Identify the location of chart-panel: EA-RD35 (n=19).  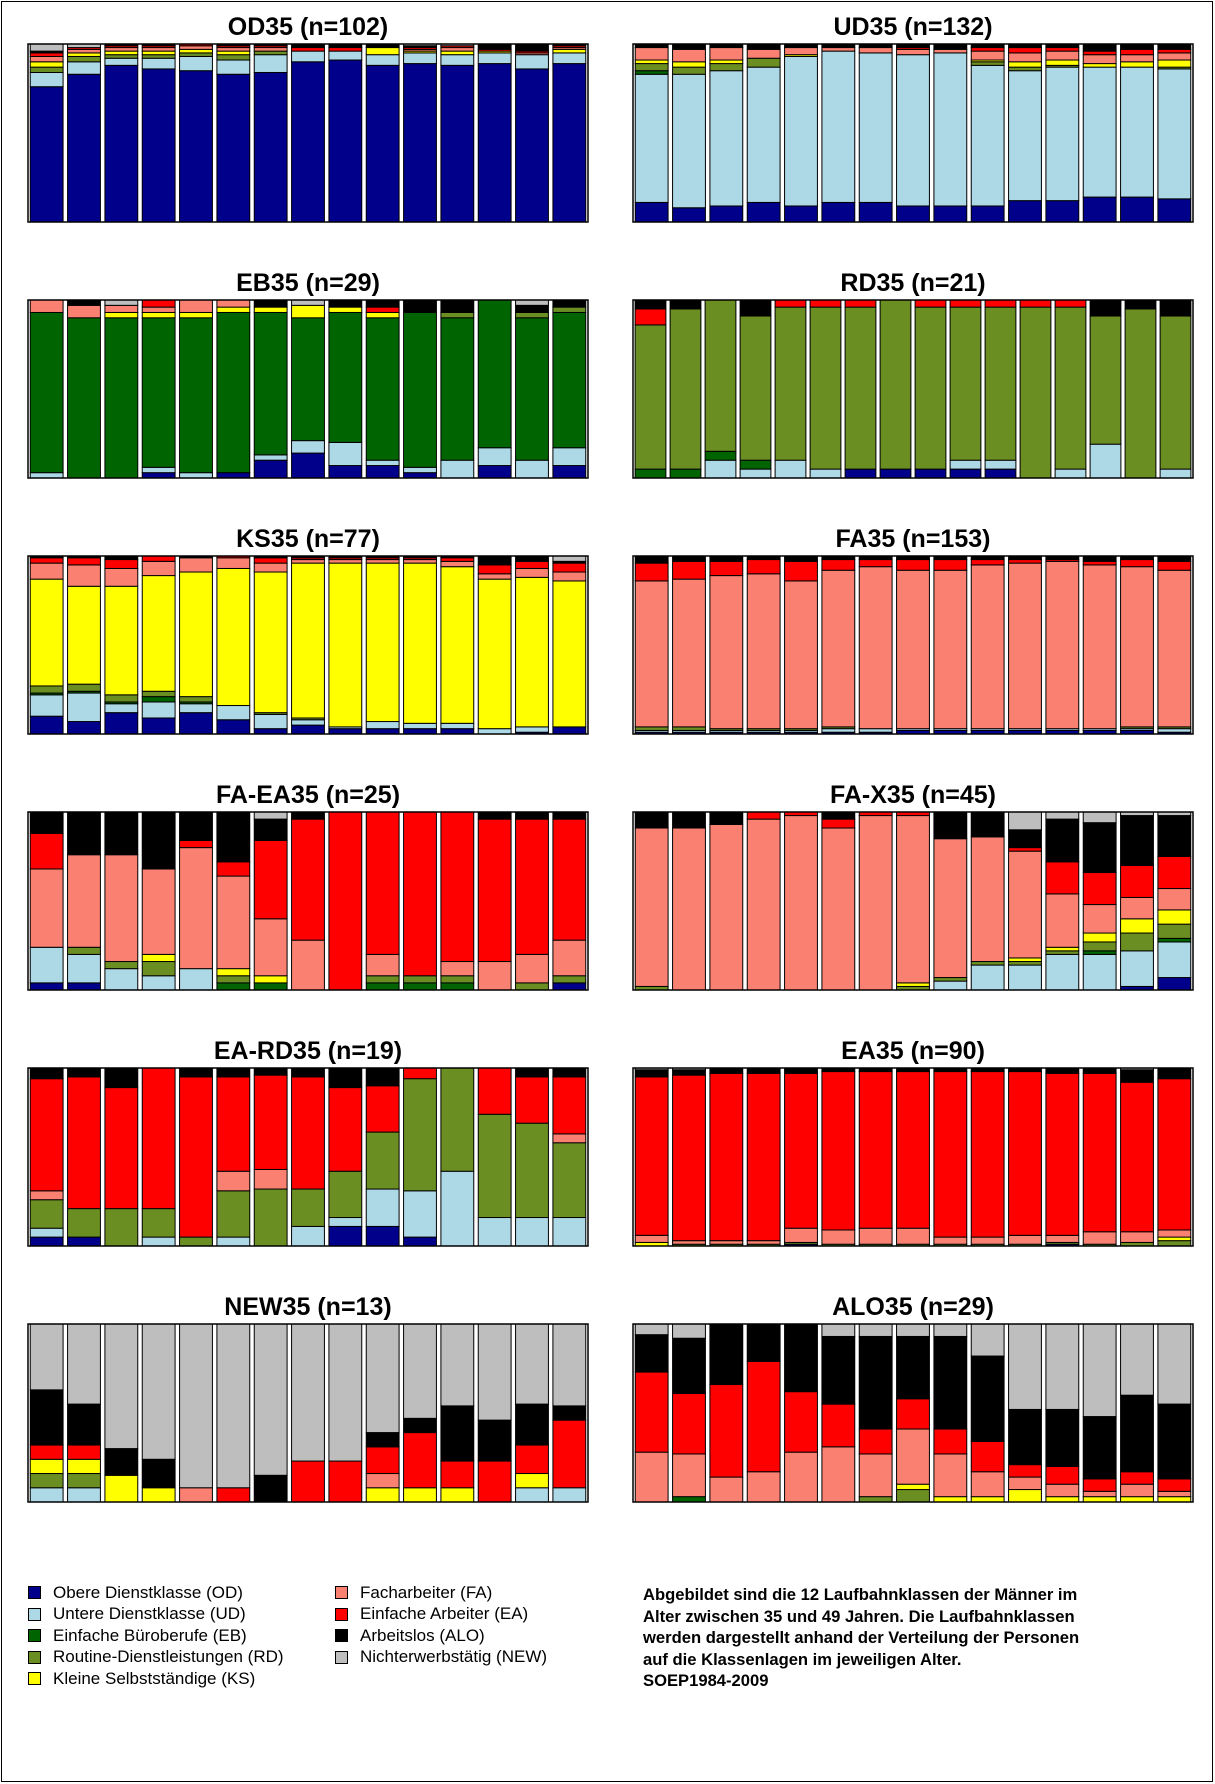
(308, 1142).